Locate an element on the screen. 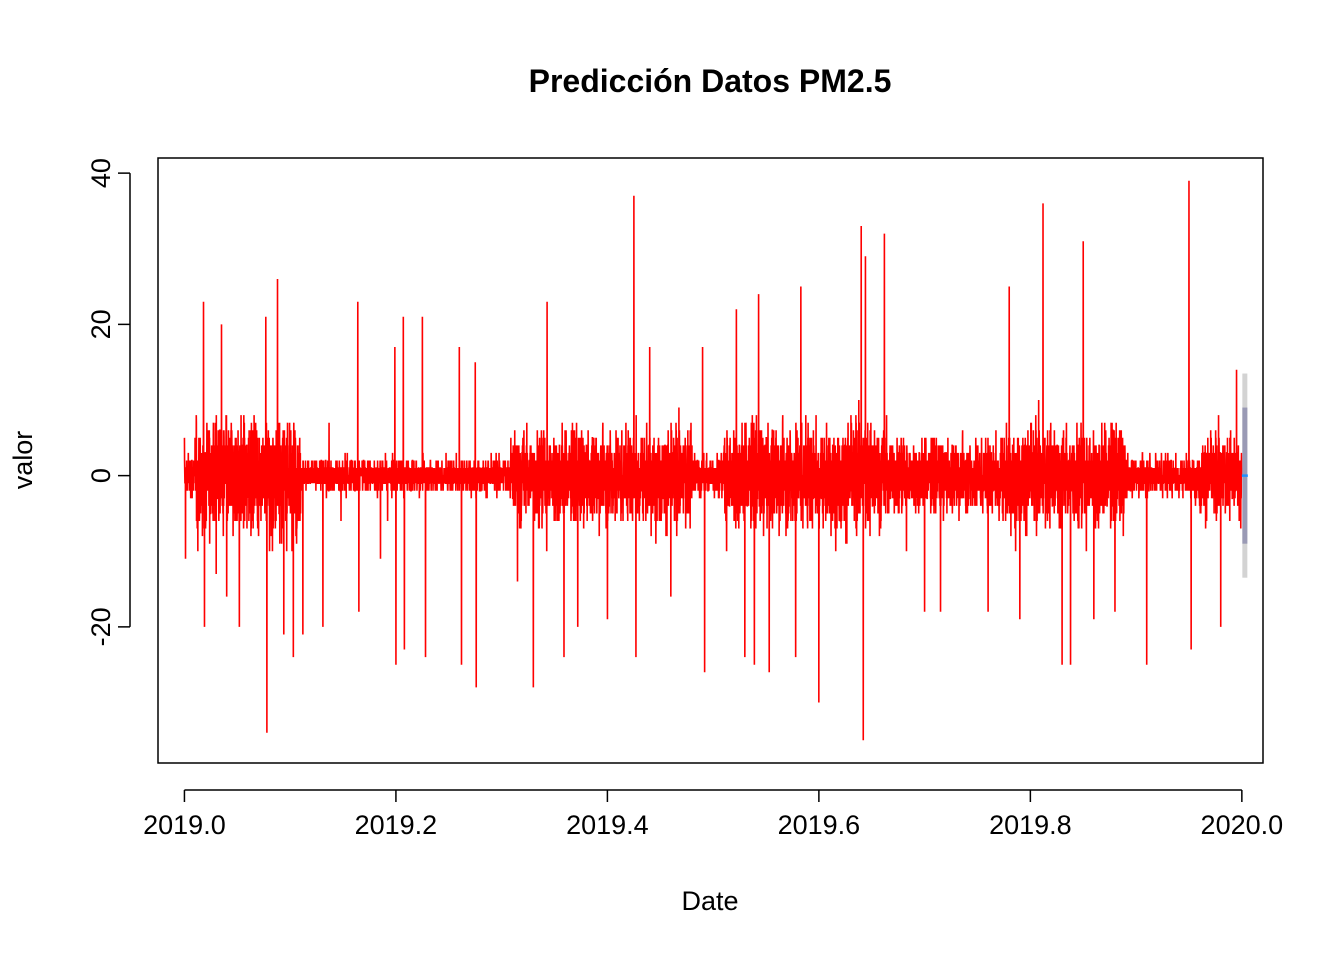 This screenshot has width=1344, height=960. x-tick-label: 2019.0 is located at coordinates (184, 825).